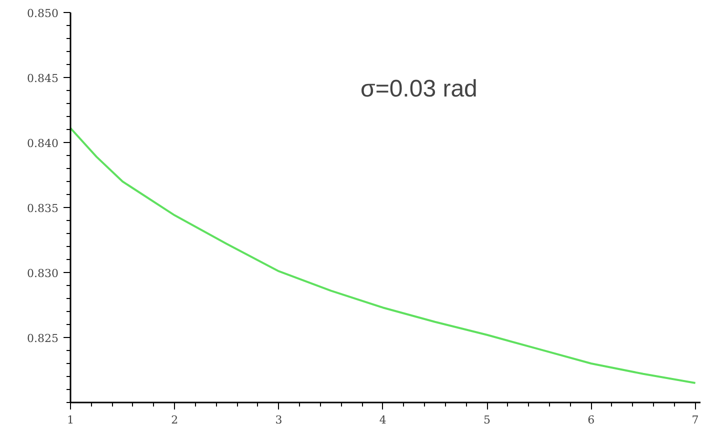  I want to click on y-tick-label: 0.835, so click(43, 208).